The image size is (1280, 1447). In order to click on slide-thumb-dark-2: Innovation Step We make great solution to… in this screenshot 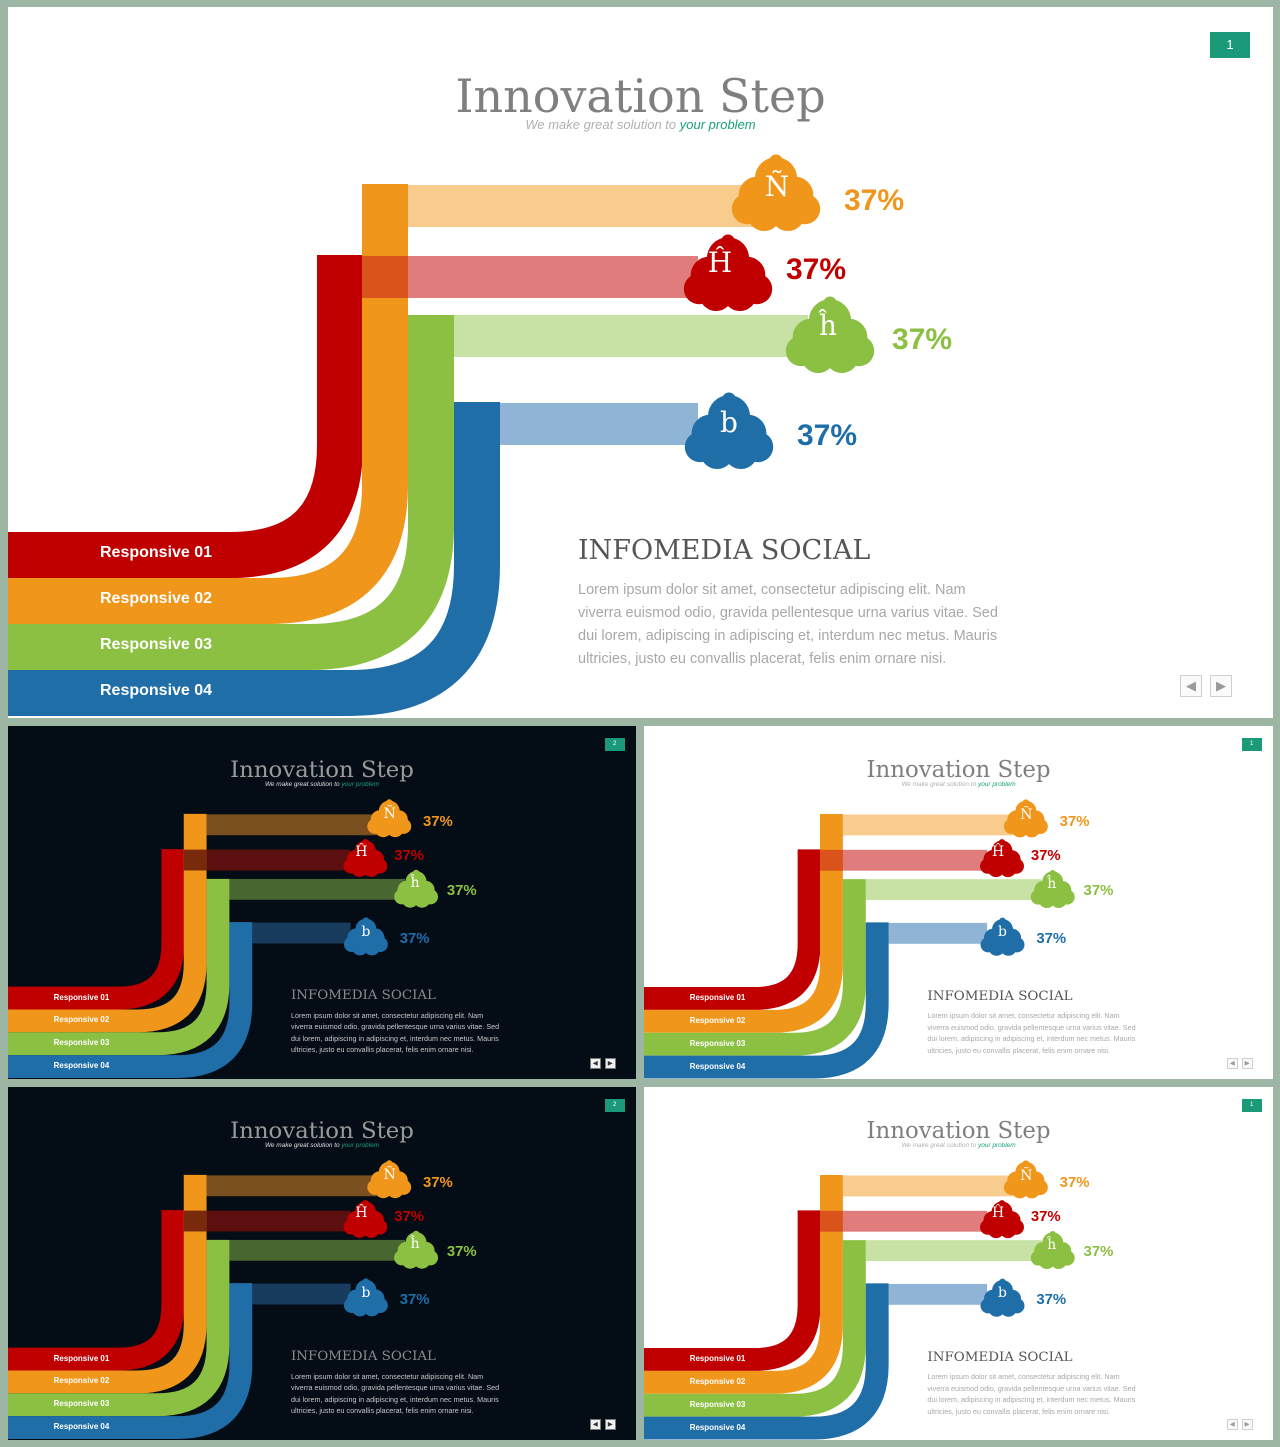, I will do `click(322, 1263)`.